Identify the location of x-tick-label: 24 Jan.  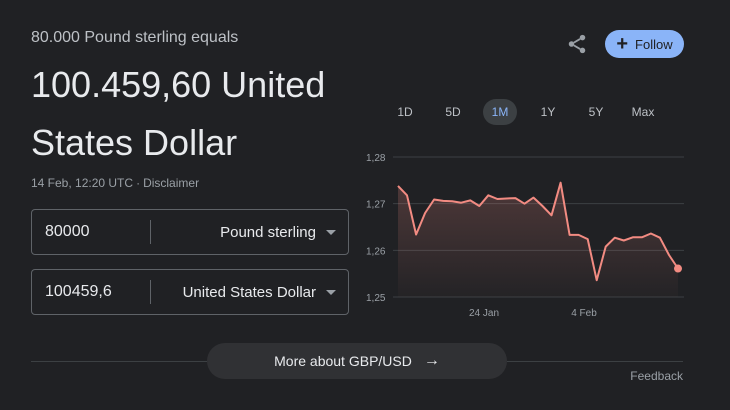
(484, 313).